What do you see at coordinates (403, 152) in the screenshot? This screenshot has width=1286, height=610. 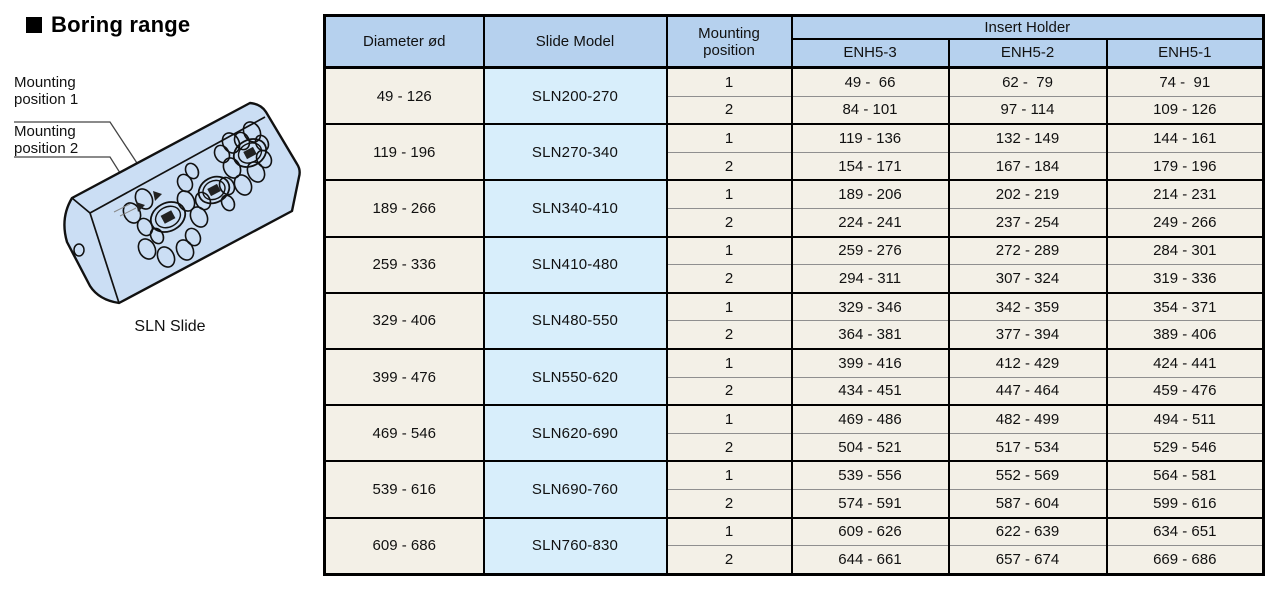 I see `diameter-cell: 119 - 196` at bounding box center [403, 152].